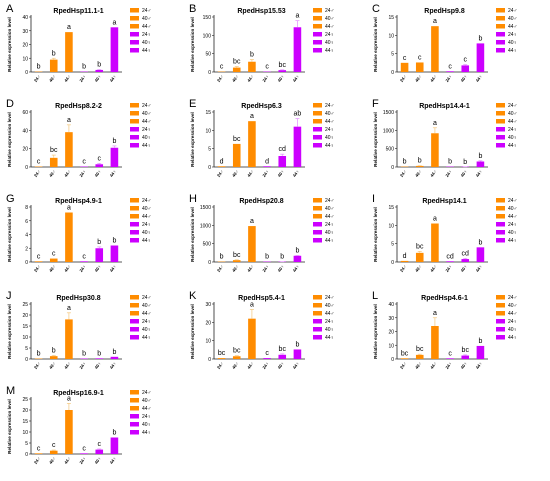 Image resolution: width=550 pixels, height=481 pixels. Describe the element at coordinates (78, 298) in the screenshot. I see `chart-title: RpedHsp30.8` at that location.